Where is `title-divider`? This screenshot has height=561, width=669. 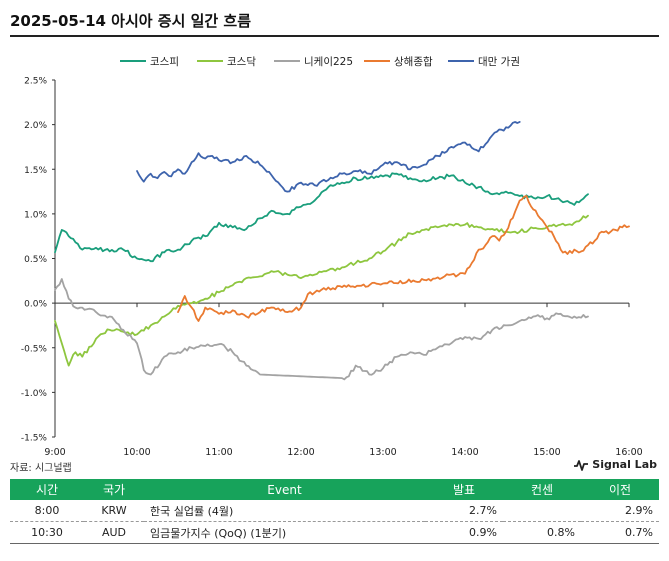 title-divider is located at coordinates (334, 36).